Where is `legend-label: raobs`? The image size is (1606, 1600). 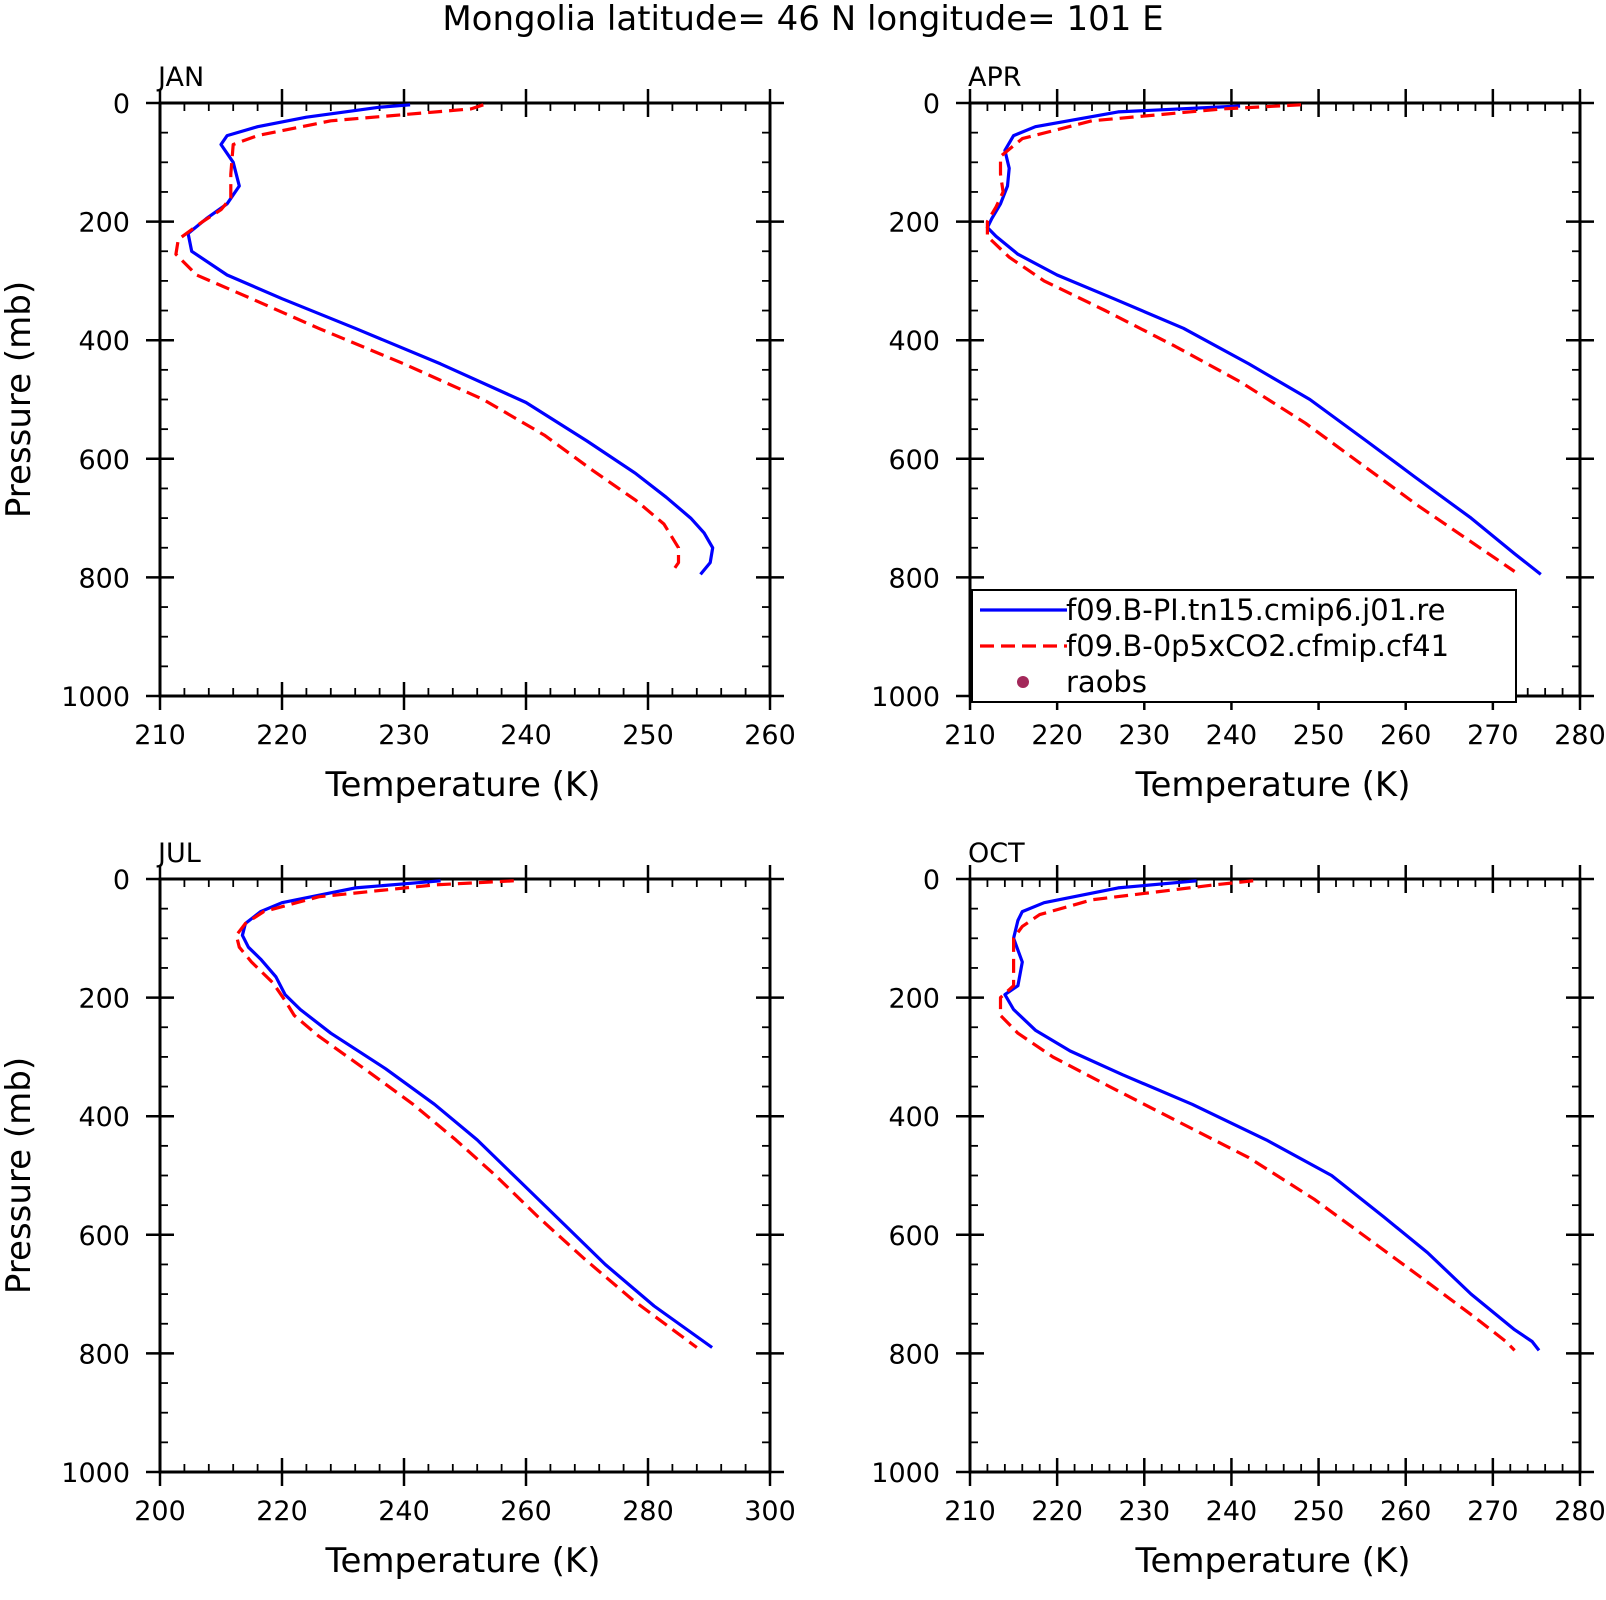
legend-label: raobs is located at coordinates (1106, 682).